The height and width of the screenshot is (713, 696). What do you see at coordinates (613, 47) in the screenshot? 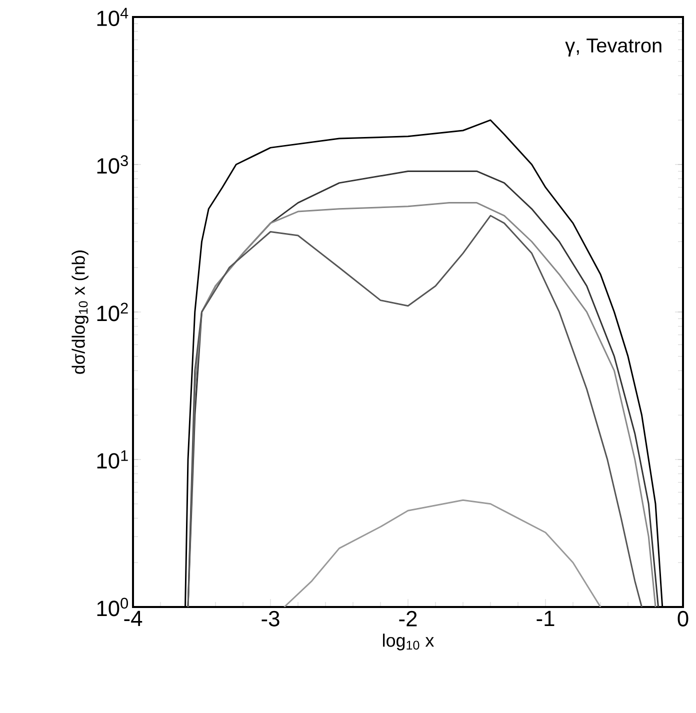
I see `annotation: γ, Tevatron` at bounding box center [613, 47].